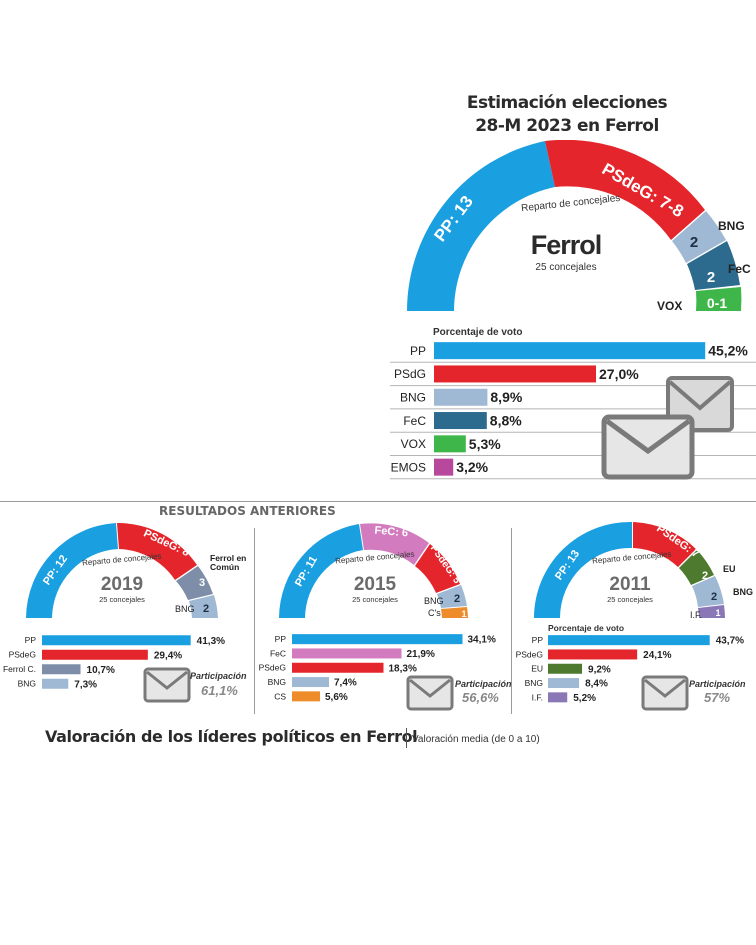 This screenshot has width=756, height=945. I want to click on title-separator, so click(406, 738).